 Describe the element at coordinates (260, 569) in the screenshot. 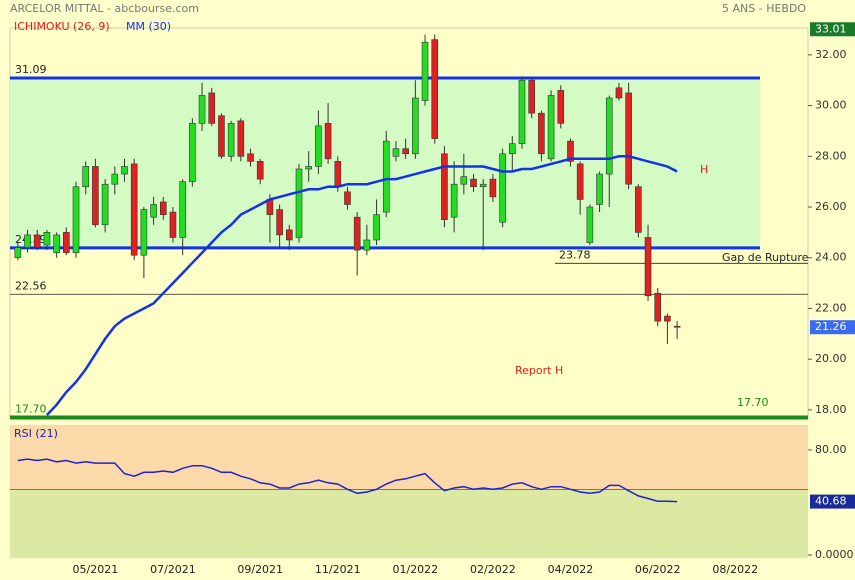

I see `x-tick-label: 09/2021` at that location.